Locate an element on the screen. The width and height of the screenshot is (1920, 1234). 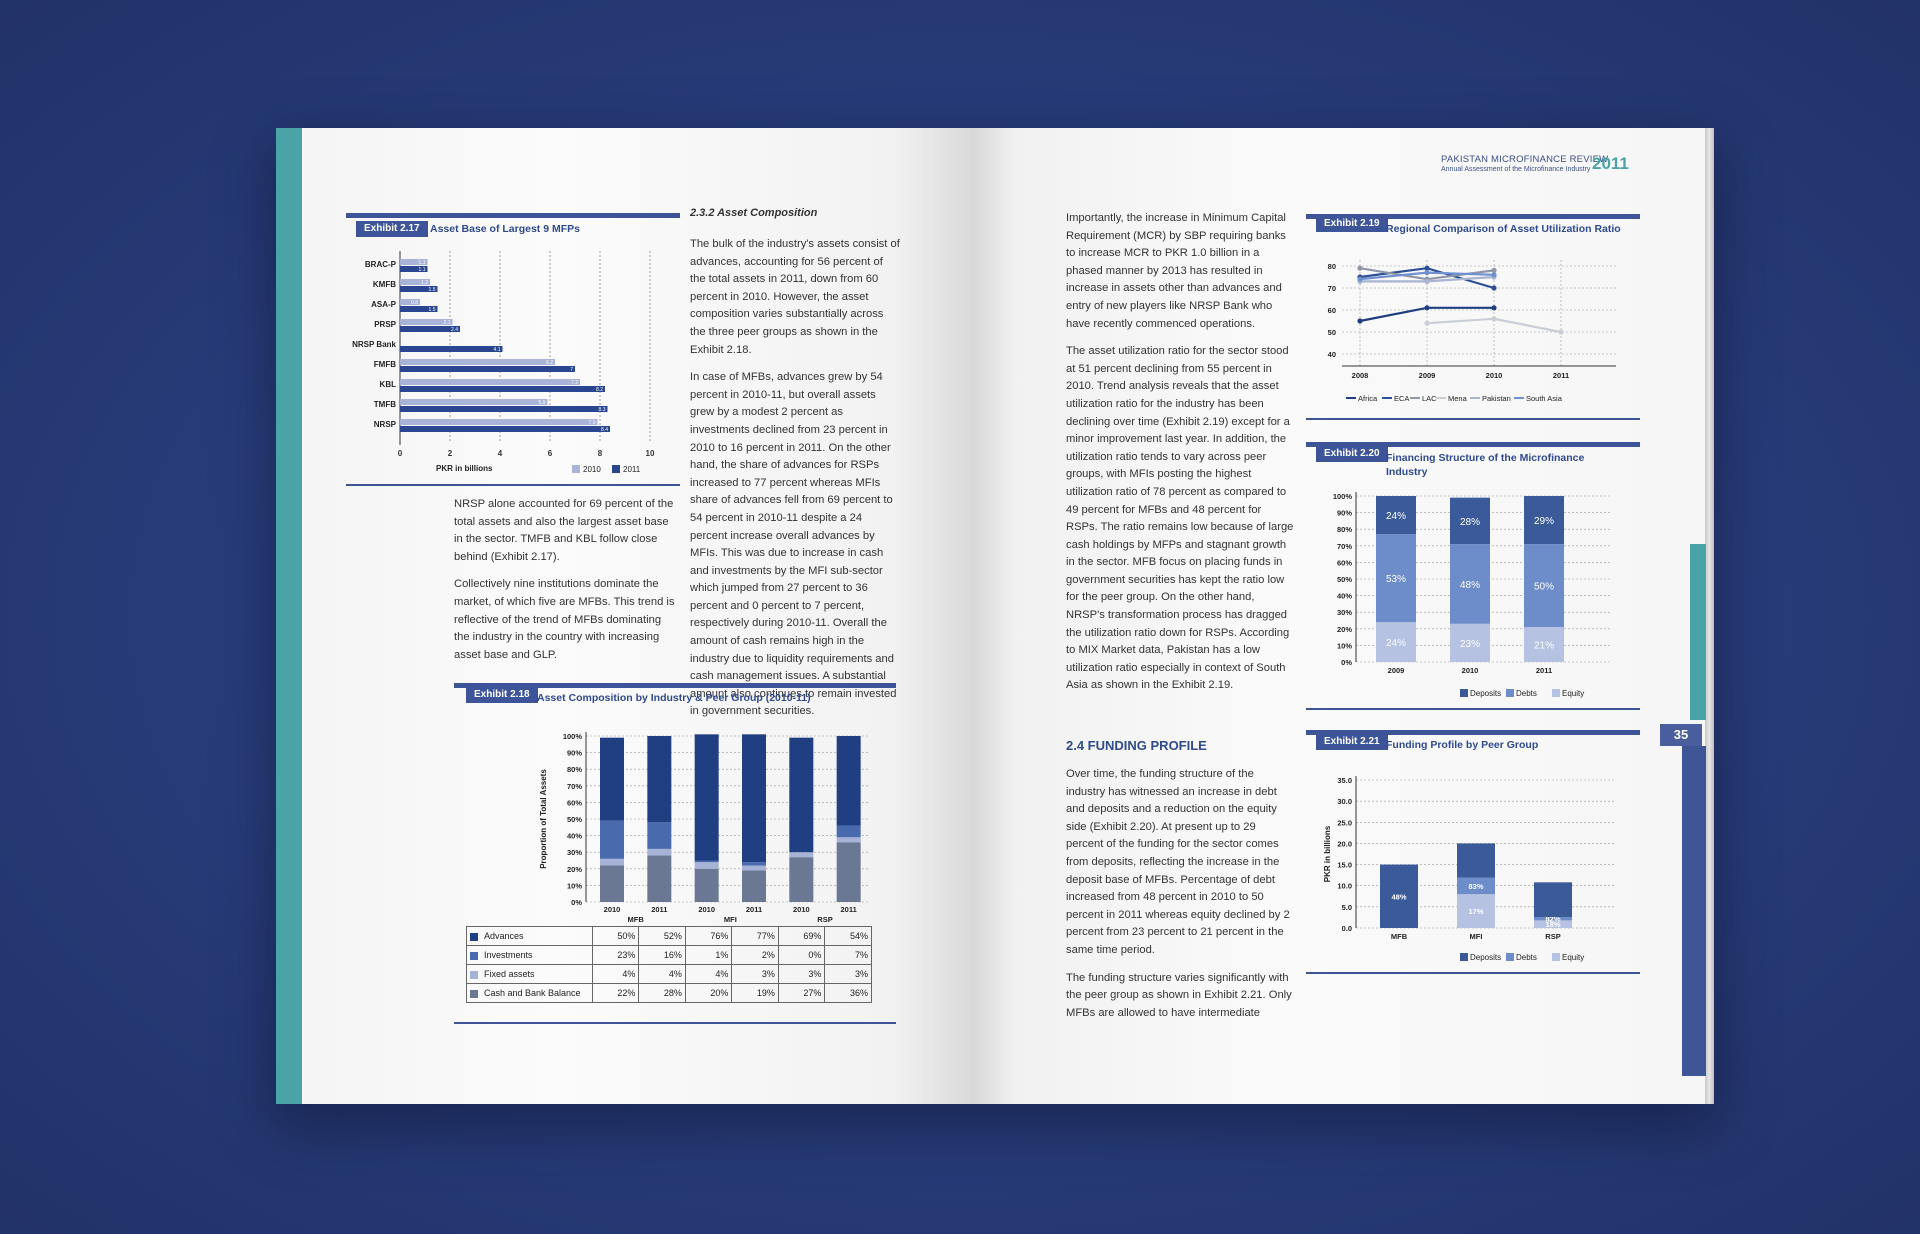
data-label: 2.4 is located at coordinates (454, 330).